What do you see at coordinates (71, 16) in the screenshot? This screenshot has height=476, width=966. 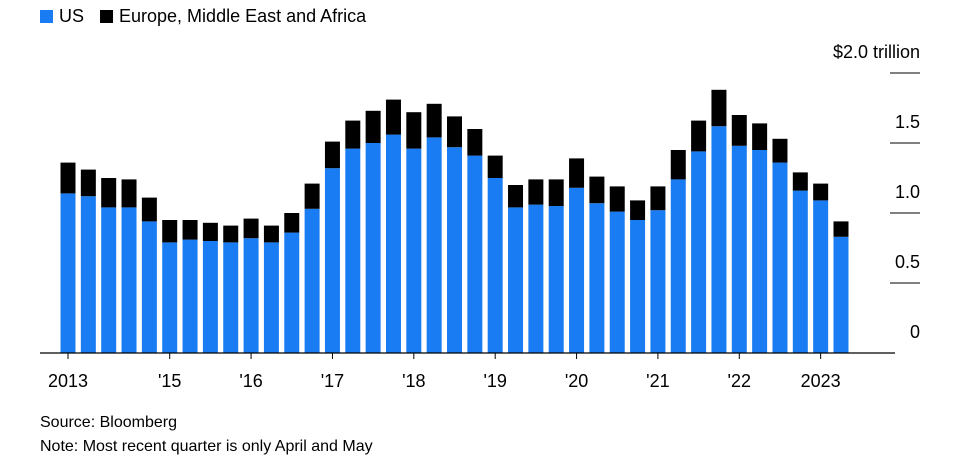 I see `legend-label: US` at bounding box center [71, 16].